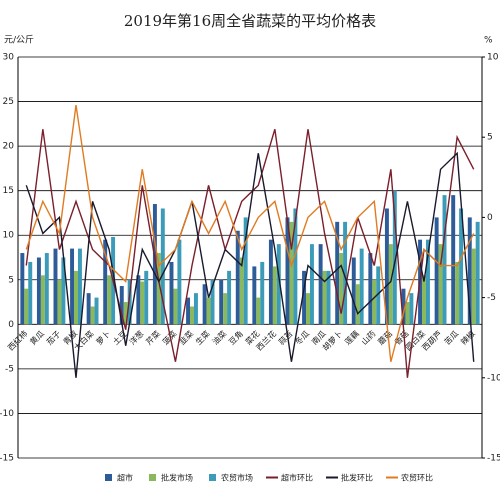  I want to click on x-tick-label: 西红柿, so click(17, 340).